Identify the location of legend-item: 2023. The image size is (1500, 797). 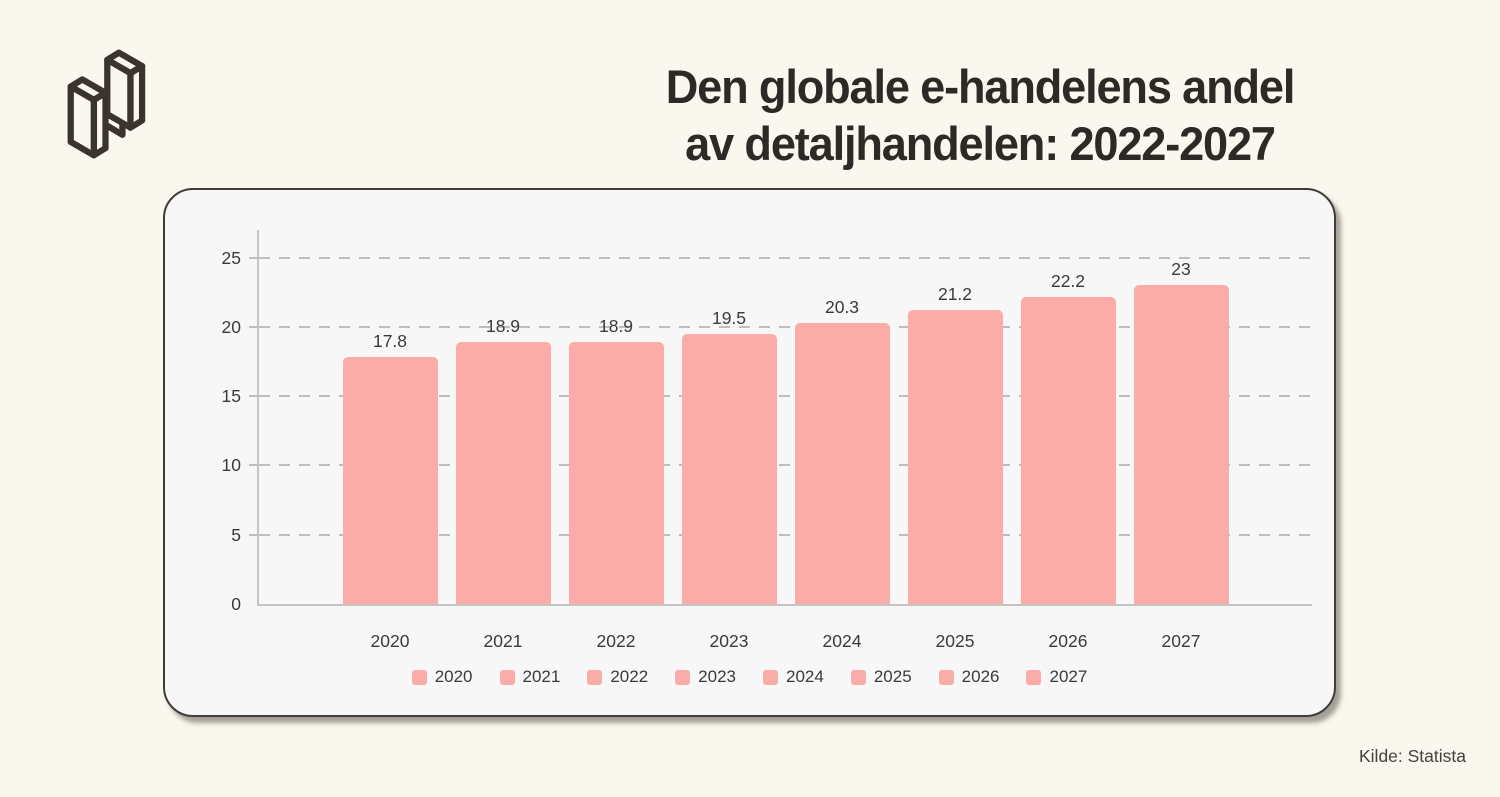
(705, 677).